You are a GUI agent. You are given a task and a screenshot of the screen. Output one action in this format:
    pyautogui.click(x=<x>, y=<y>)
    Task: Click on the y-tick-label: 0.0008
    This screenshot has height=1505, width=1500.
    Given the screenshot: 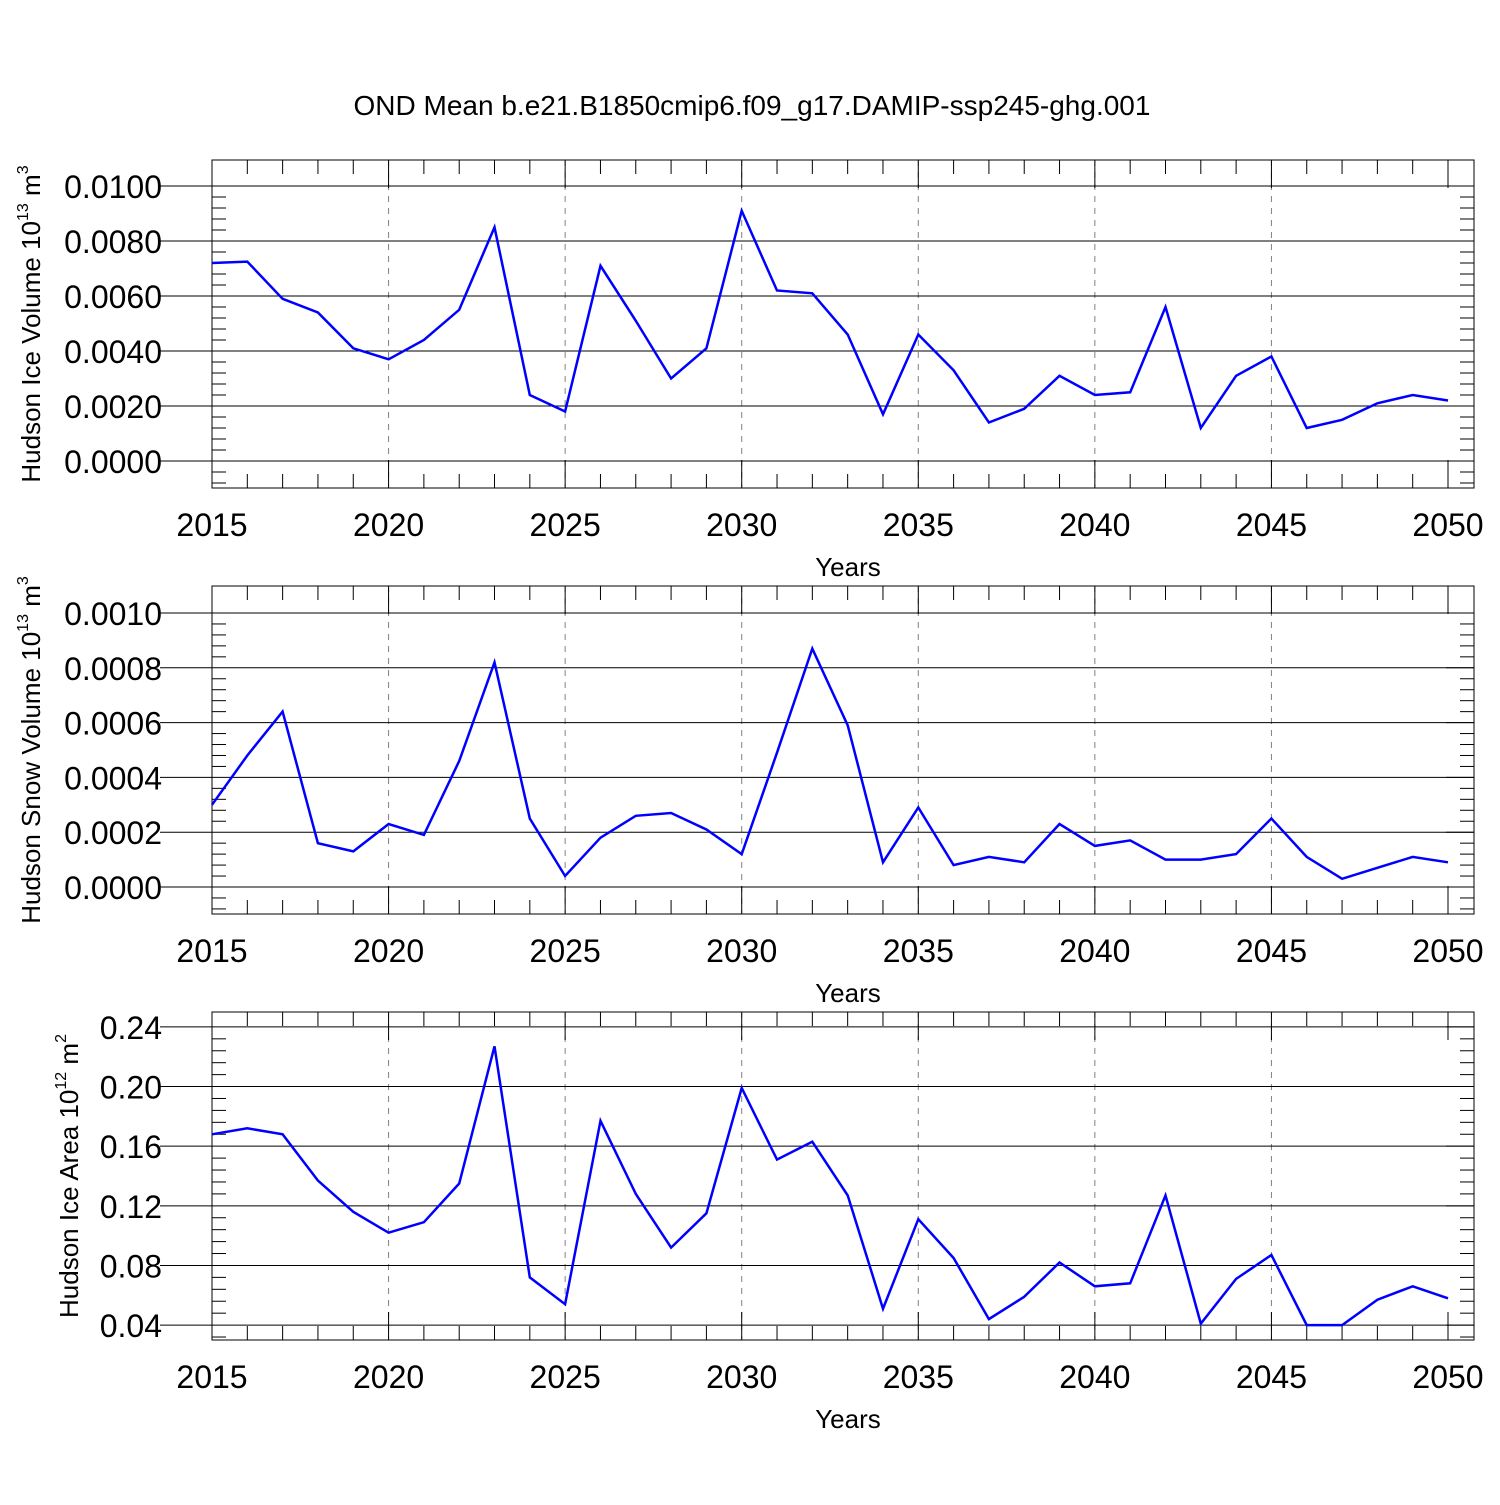 What is the action you would take?
    pyautogui.click(x=113, y=669)
    